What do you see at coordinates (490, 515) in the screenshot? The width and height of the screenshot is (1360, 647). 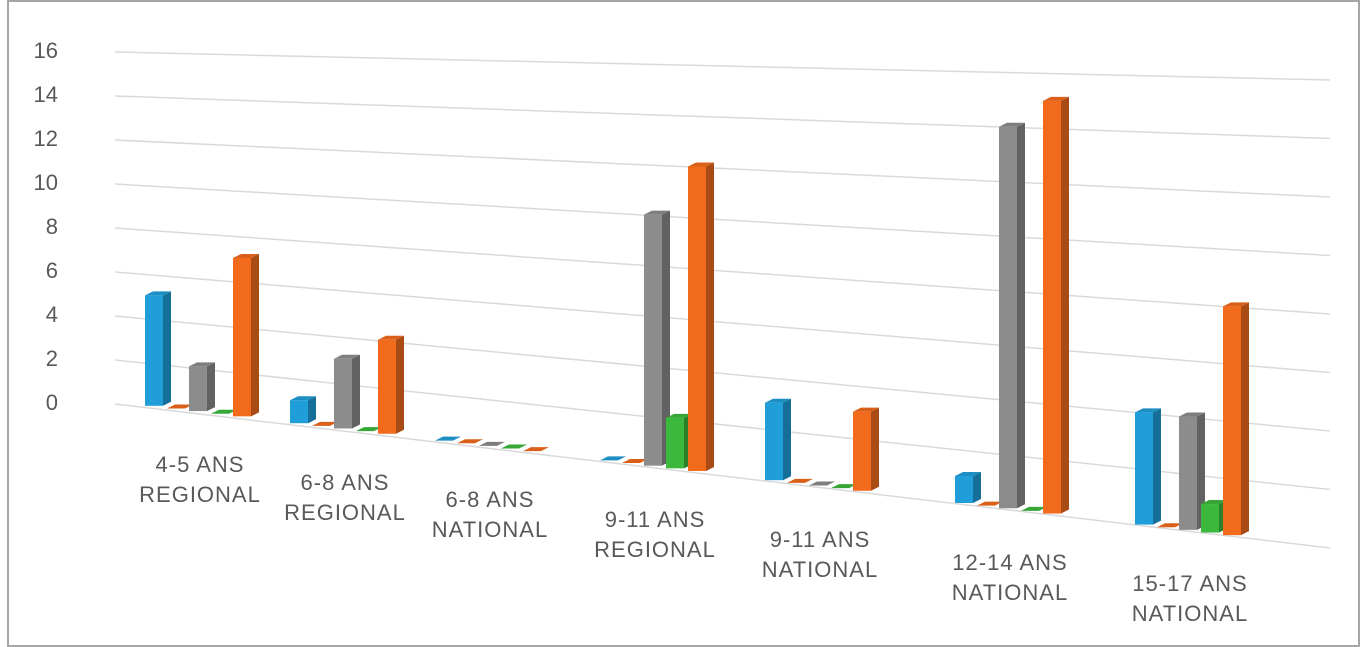 I see `x-tick-label: 6-8 ANS NATIONAL` at bounding box center [490, 515].